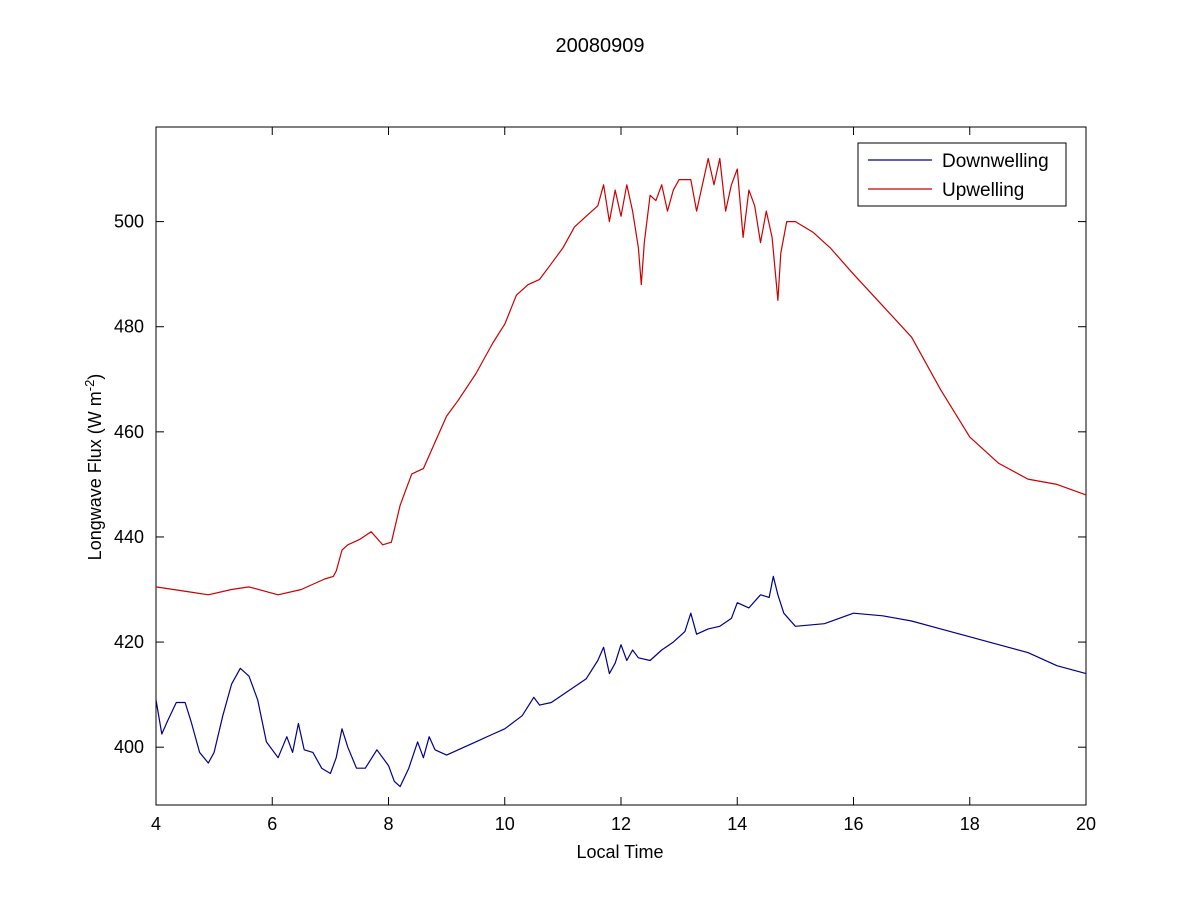 This screenshot has height=905, width=1200. Describe the element at coordinates (129, 537) in the screenshot. I see `y-tick-label: 440` at that location.